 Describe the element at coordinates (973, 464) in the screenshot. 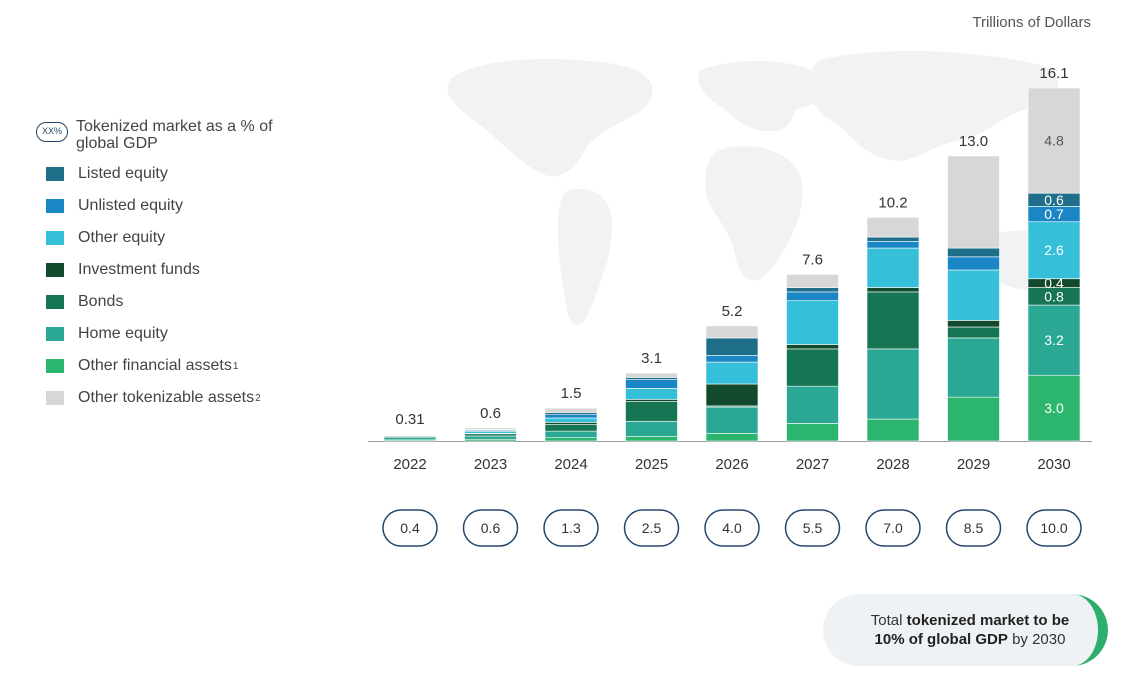

I see `x-tick-label: 2029` at that location.